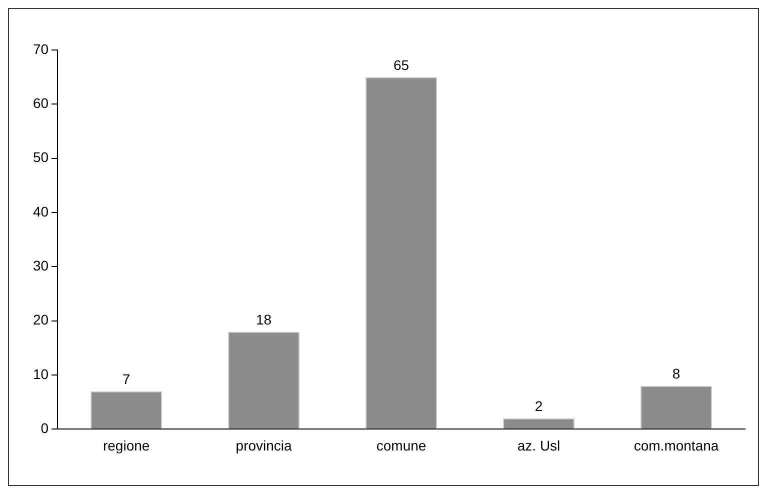 This screenshot has height=498, width=773. What do you see at coordinates (40, 211) in the screenshot?
I see `y-tick-label: 40` at bounding box center [40, 211].